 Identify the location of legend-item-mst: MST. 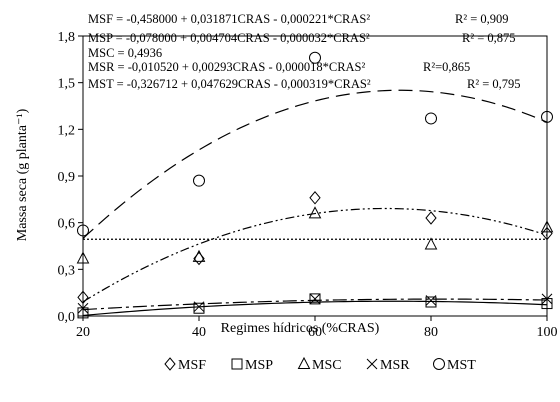
(454, 365).